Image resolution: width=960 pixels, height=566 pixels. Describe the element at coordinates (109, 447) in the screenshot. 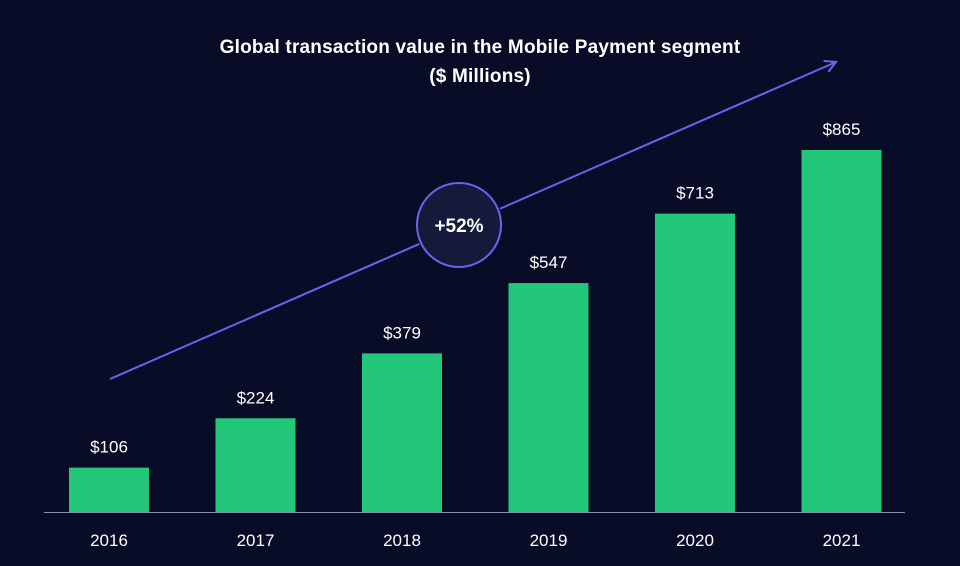

I see `value-label-2016: $106` at that location.